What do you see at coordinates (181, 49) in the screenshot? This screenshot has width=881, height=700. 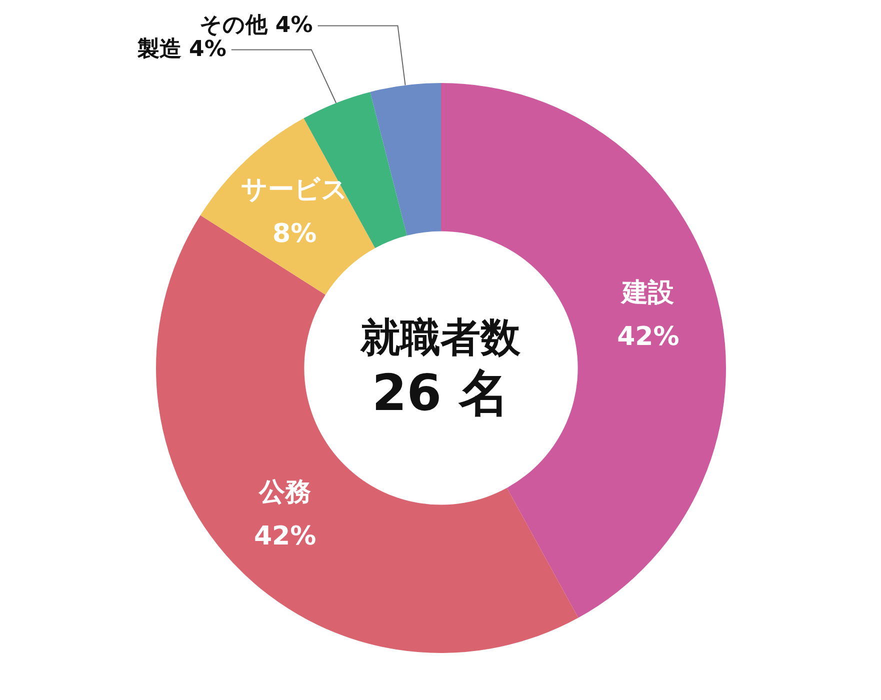 I see `slice-label: 製造 4%` at bounding box center [181, 49].